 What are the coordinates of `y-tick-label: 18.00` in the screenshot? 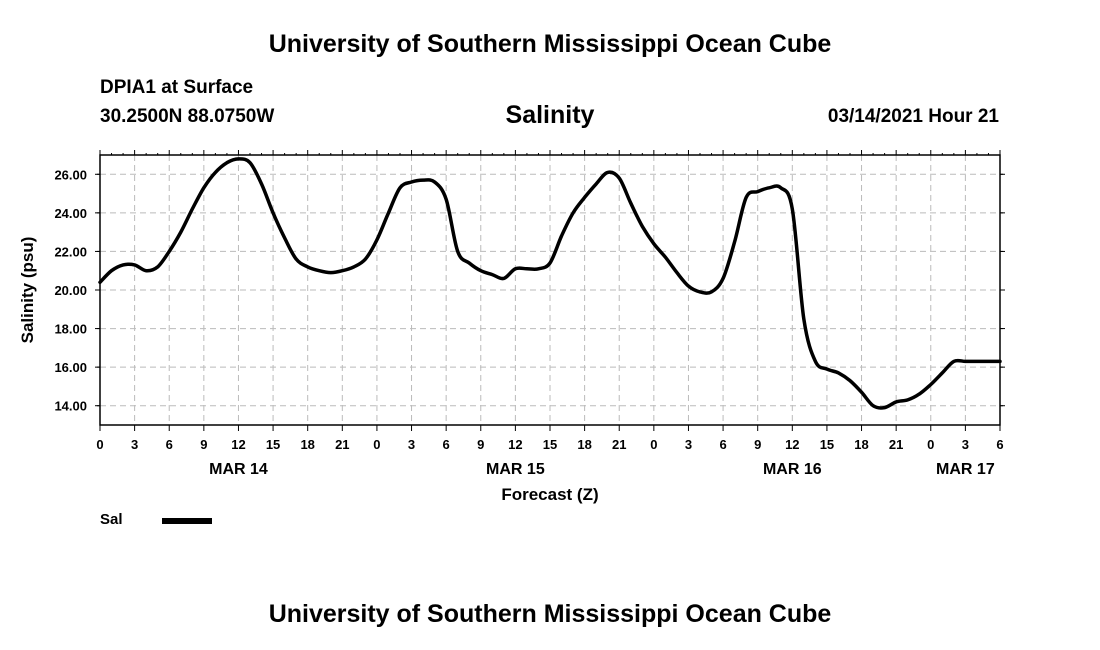 It's located at (70, 329).